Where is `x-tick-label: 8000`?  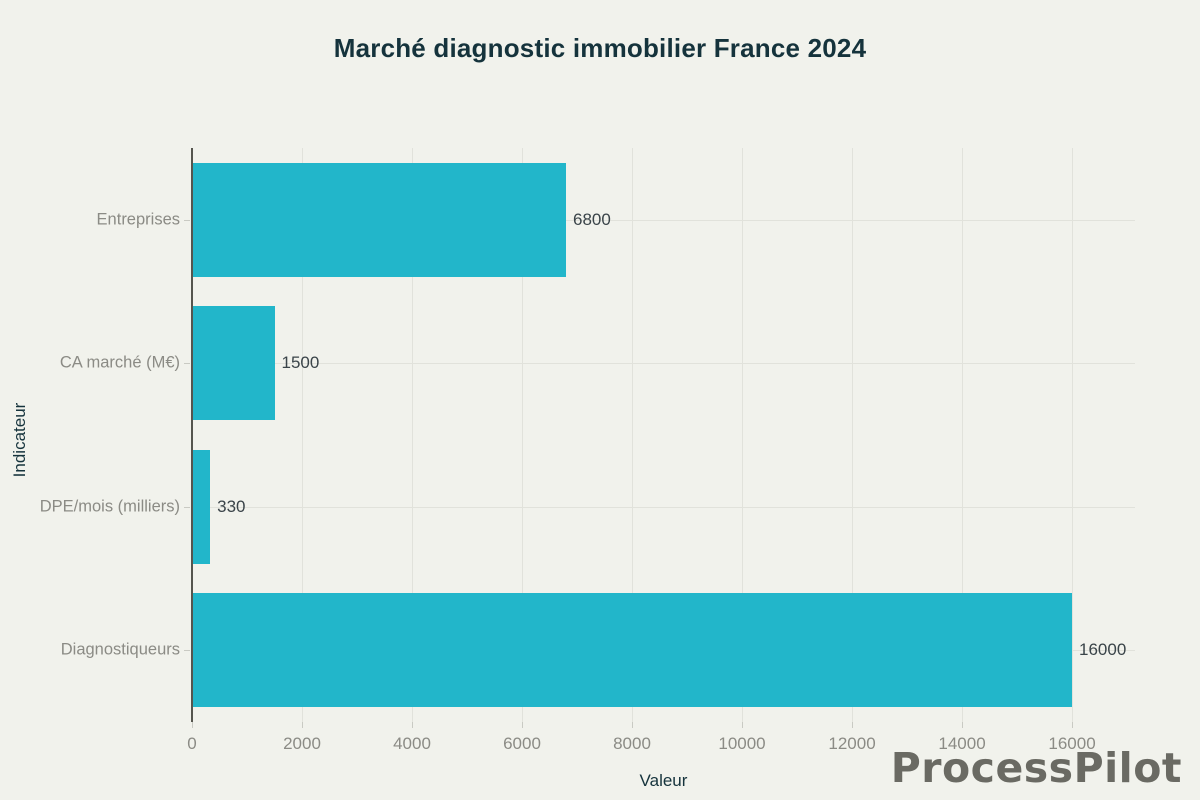
x-tick-label: 8000 is located at coordinates (632, 743).